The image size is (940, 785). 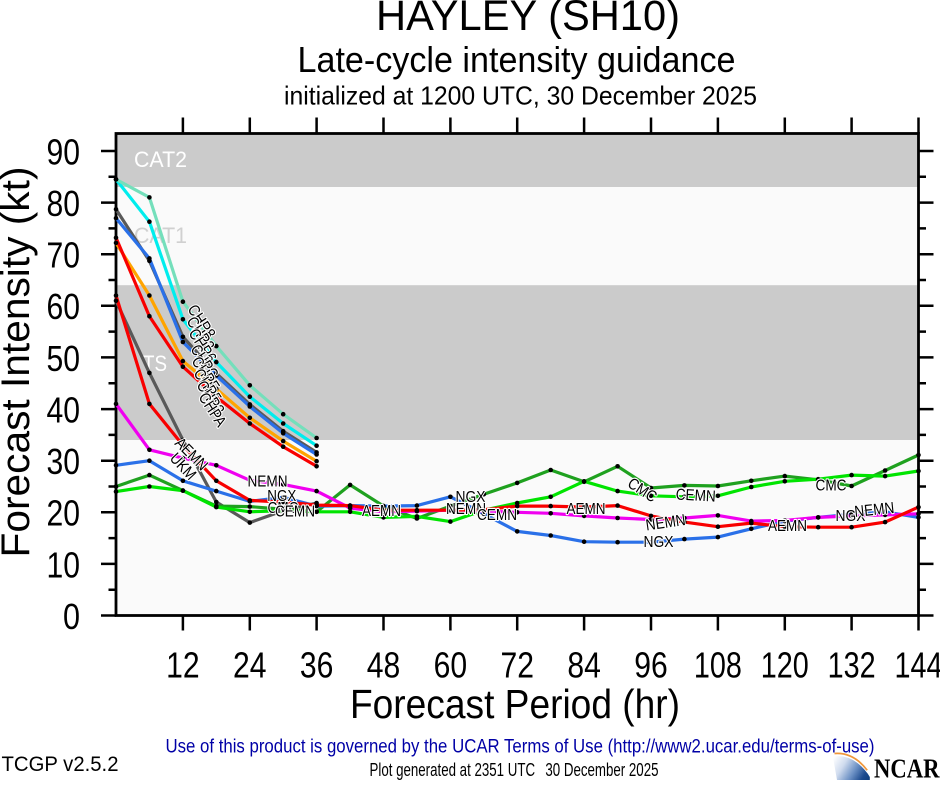 What do you see at coordinates (64, 255) in the screenshot?
I see `svg-text: 70` at bounding box center [64, 255].